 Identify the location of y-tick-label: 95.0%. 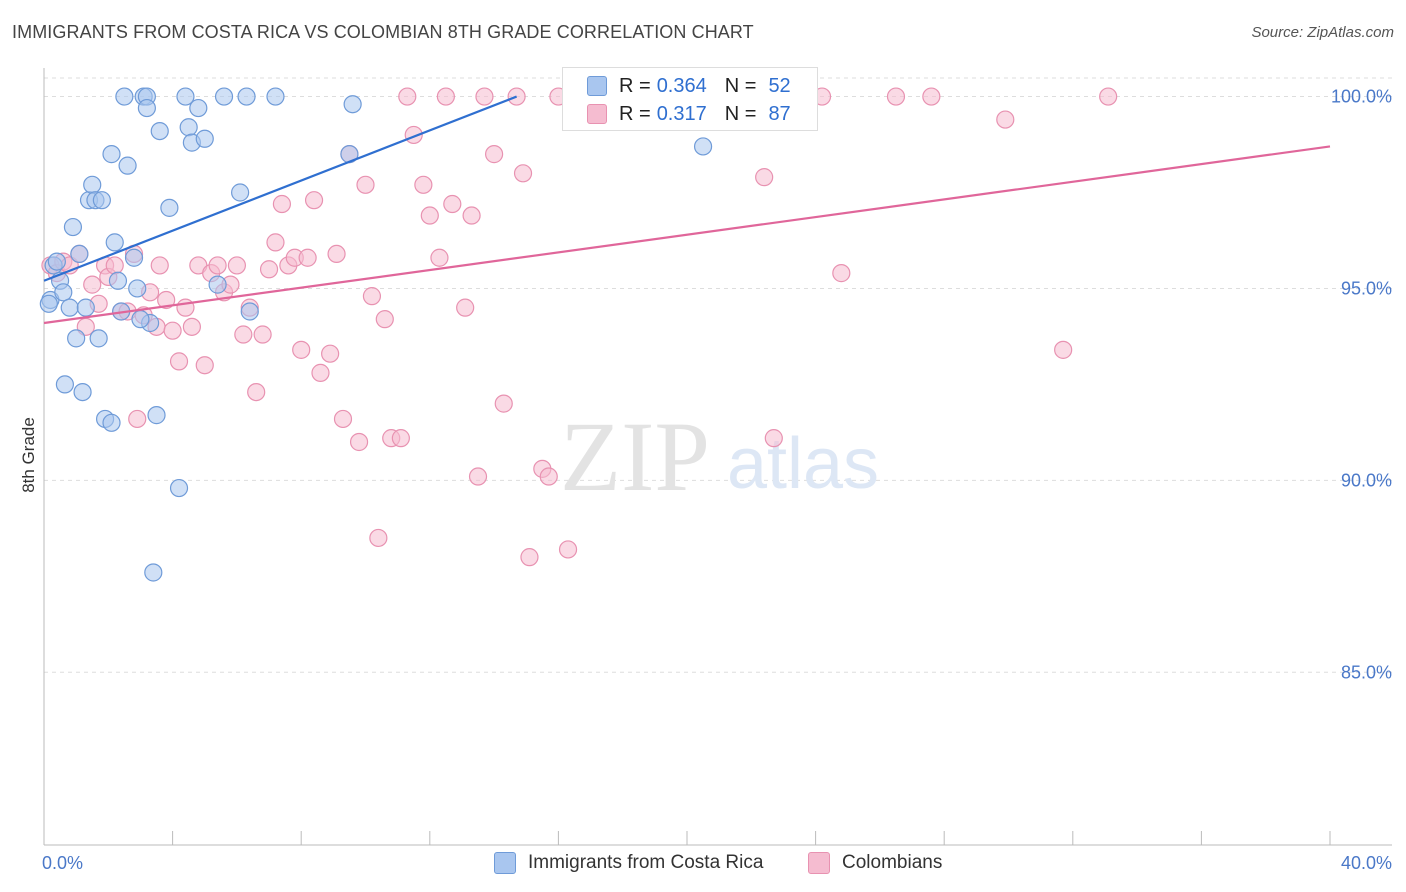
(1366, 288).